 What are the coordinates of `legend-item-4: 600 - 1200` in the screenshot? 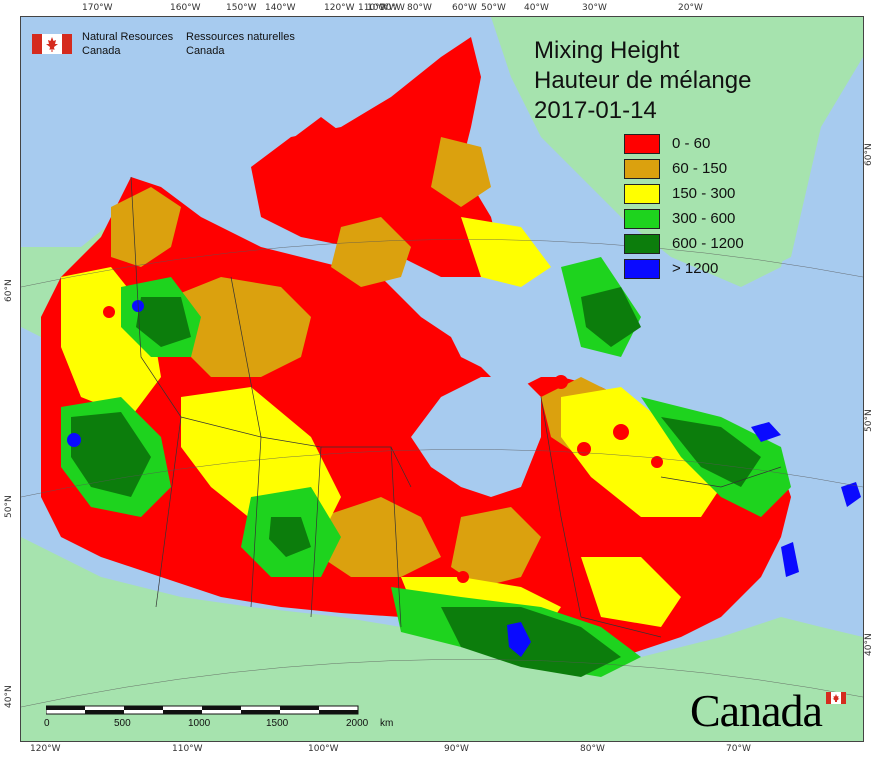 It's located at (704, 244).